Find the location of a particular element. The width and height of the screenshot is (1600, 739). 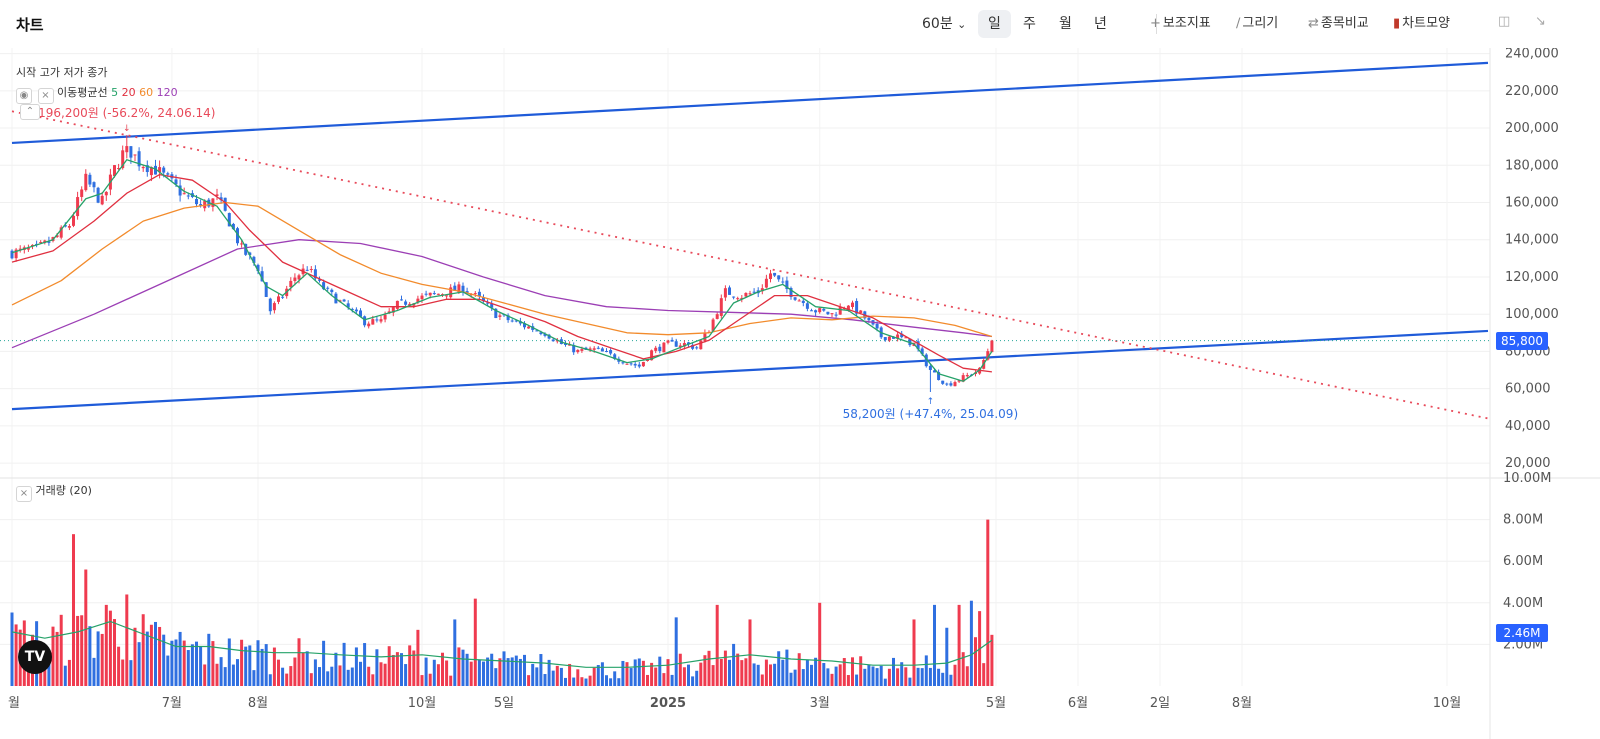

last-price-tag: 85,800 is located at coordinates (1522, 341).